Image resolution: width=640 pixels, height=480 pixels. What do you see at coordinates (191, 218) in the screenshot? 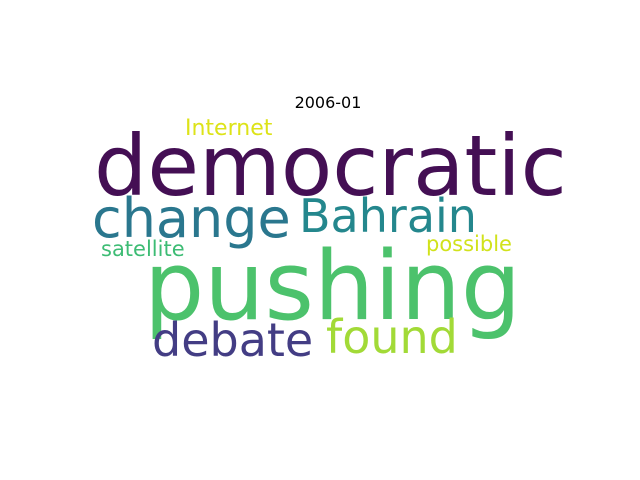
I see `word-change: change` at bounding box center [191, 218].